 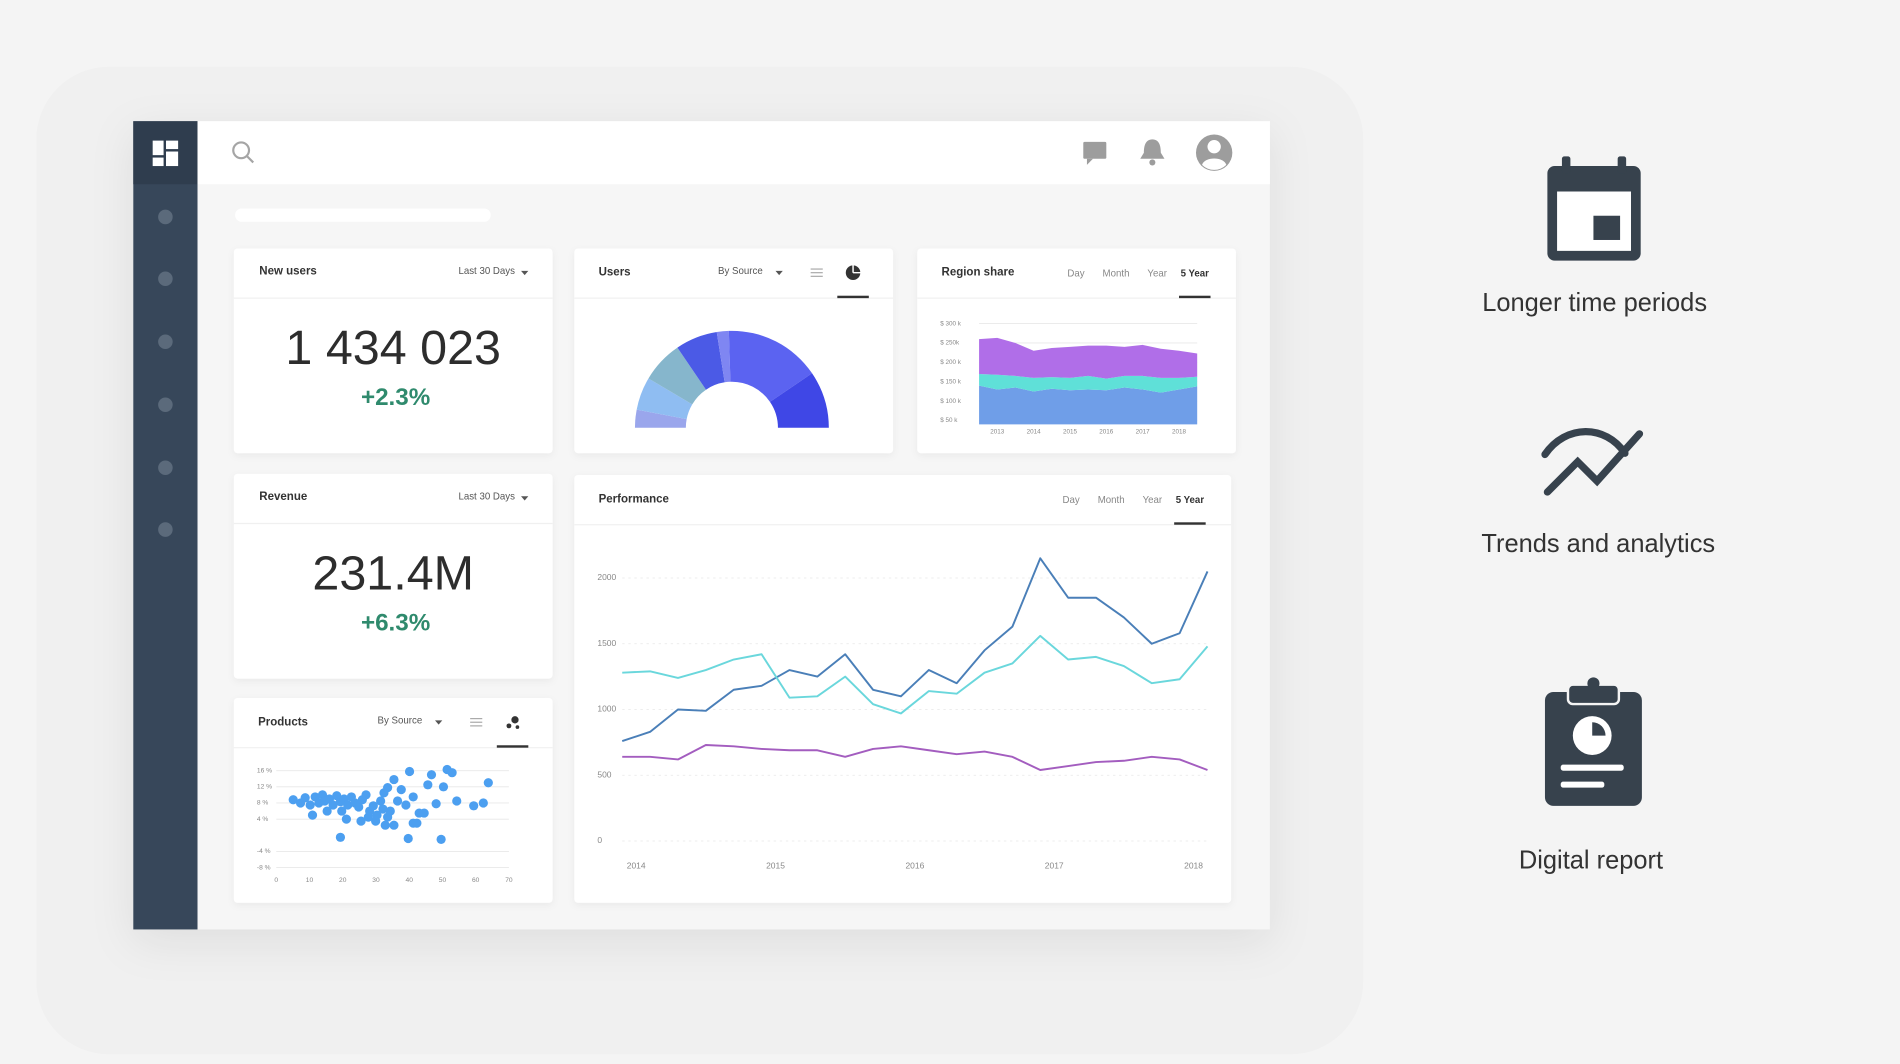 What do you see at coordinates (263, 803) in the screenshot?
I see `y-tick-label: 8 %` at bounding box center [263, 803].